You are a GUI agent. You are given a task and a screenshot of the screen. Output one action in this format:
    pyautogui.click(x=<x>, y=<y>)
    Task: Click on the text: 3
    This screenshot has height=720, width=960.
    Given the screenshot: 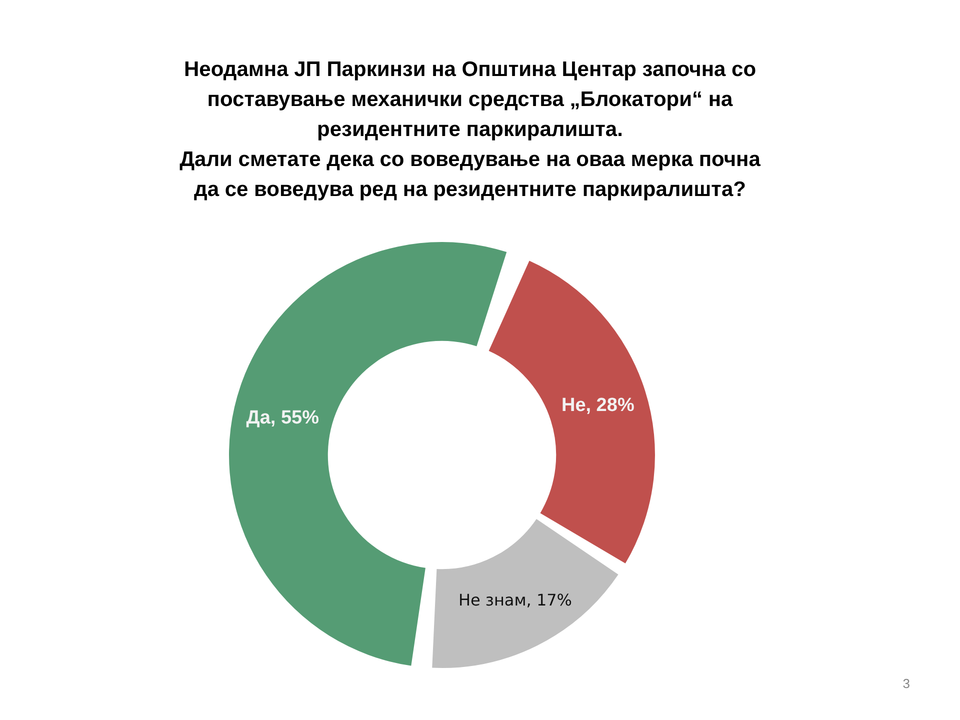 What is the action you would take?
    pyautogui.click(x=906, y=683)
    